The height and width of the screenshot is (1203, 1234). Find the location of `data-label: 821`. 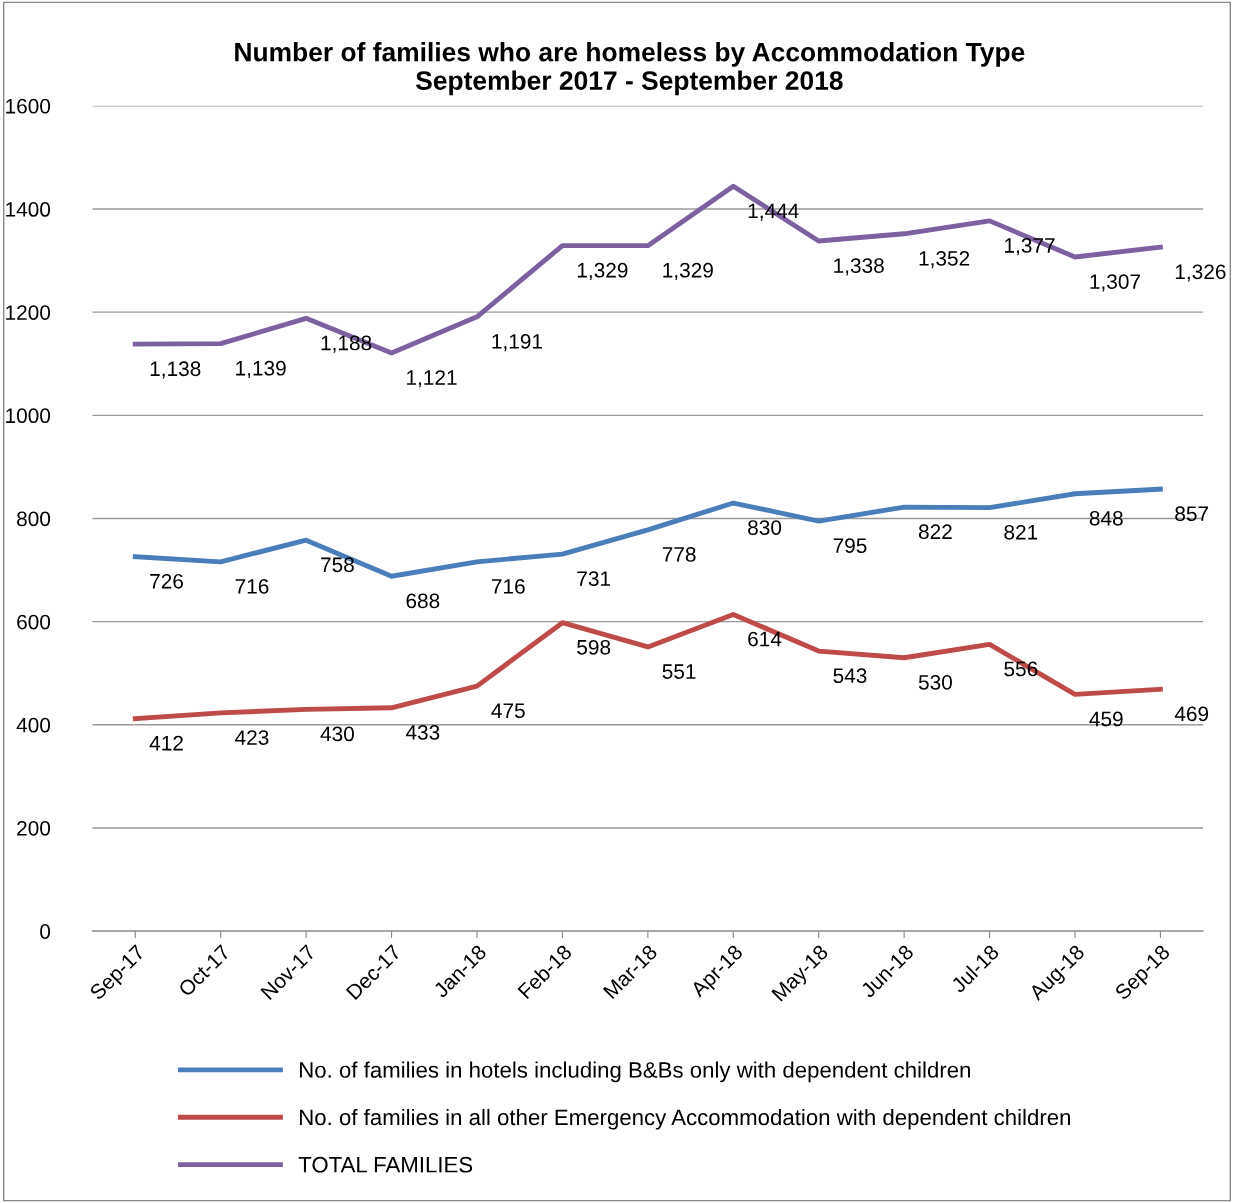

data-label: 821 is located at coordinates (1021, 532).